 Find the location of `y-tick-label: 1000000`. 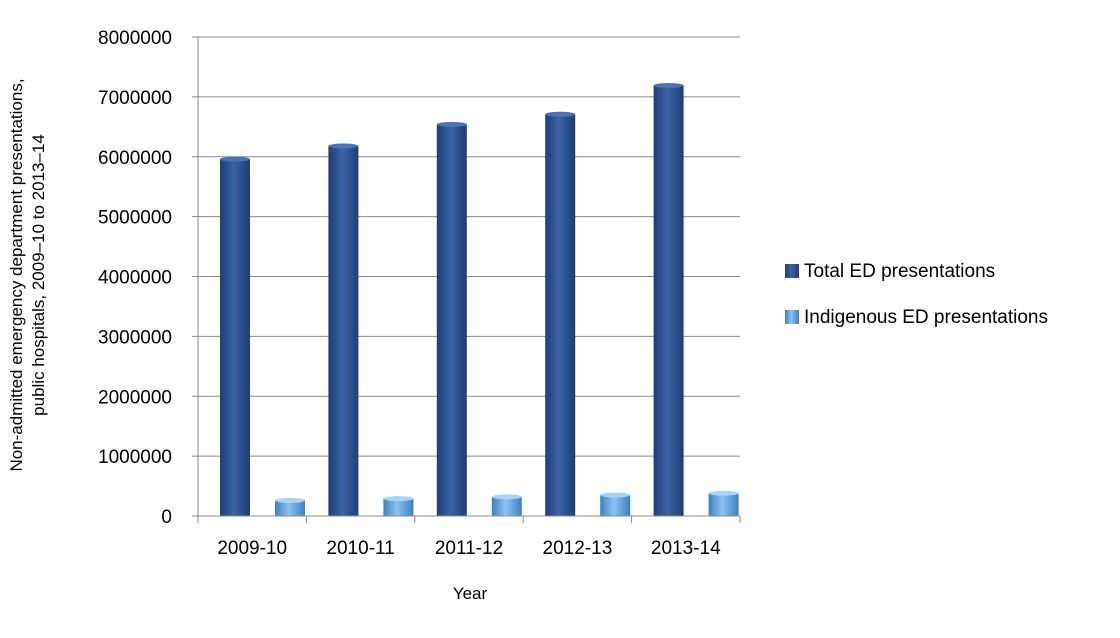

y-tick-label: 1000000 is located at coordinates (135, 457).